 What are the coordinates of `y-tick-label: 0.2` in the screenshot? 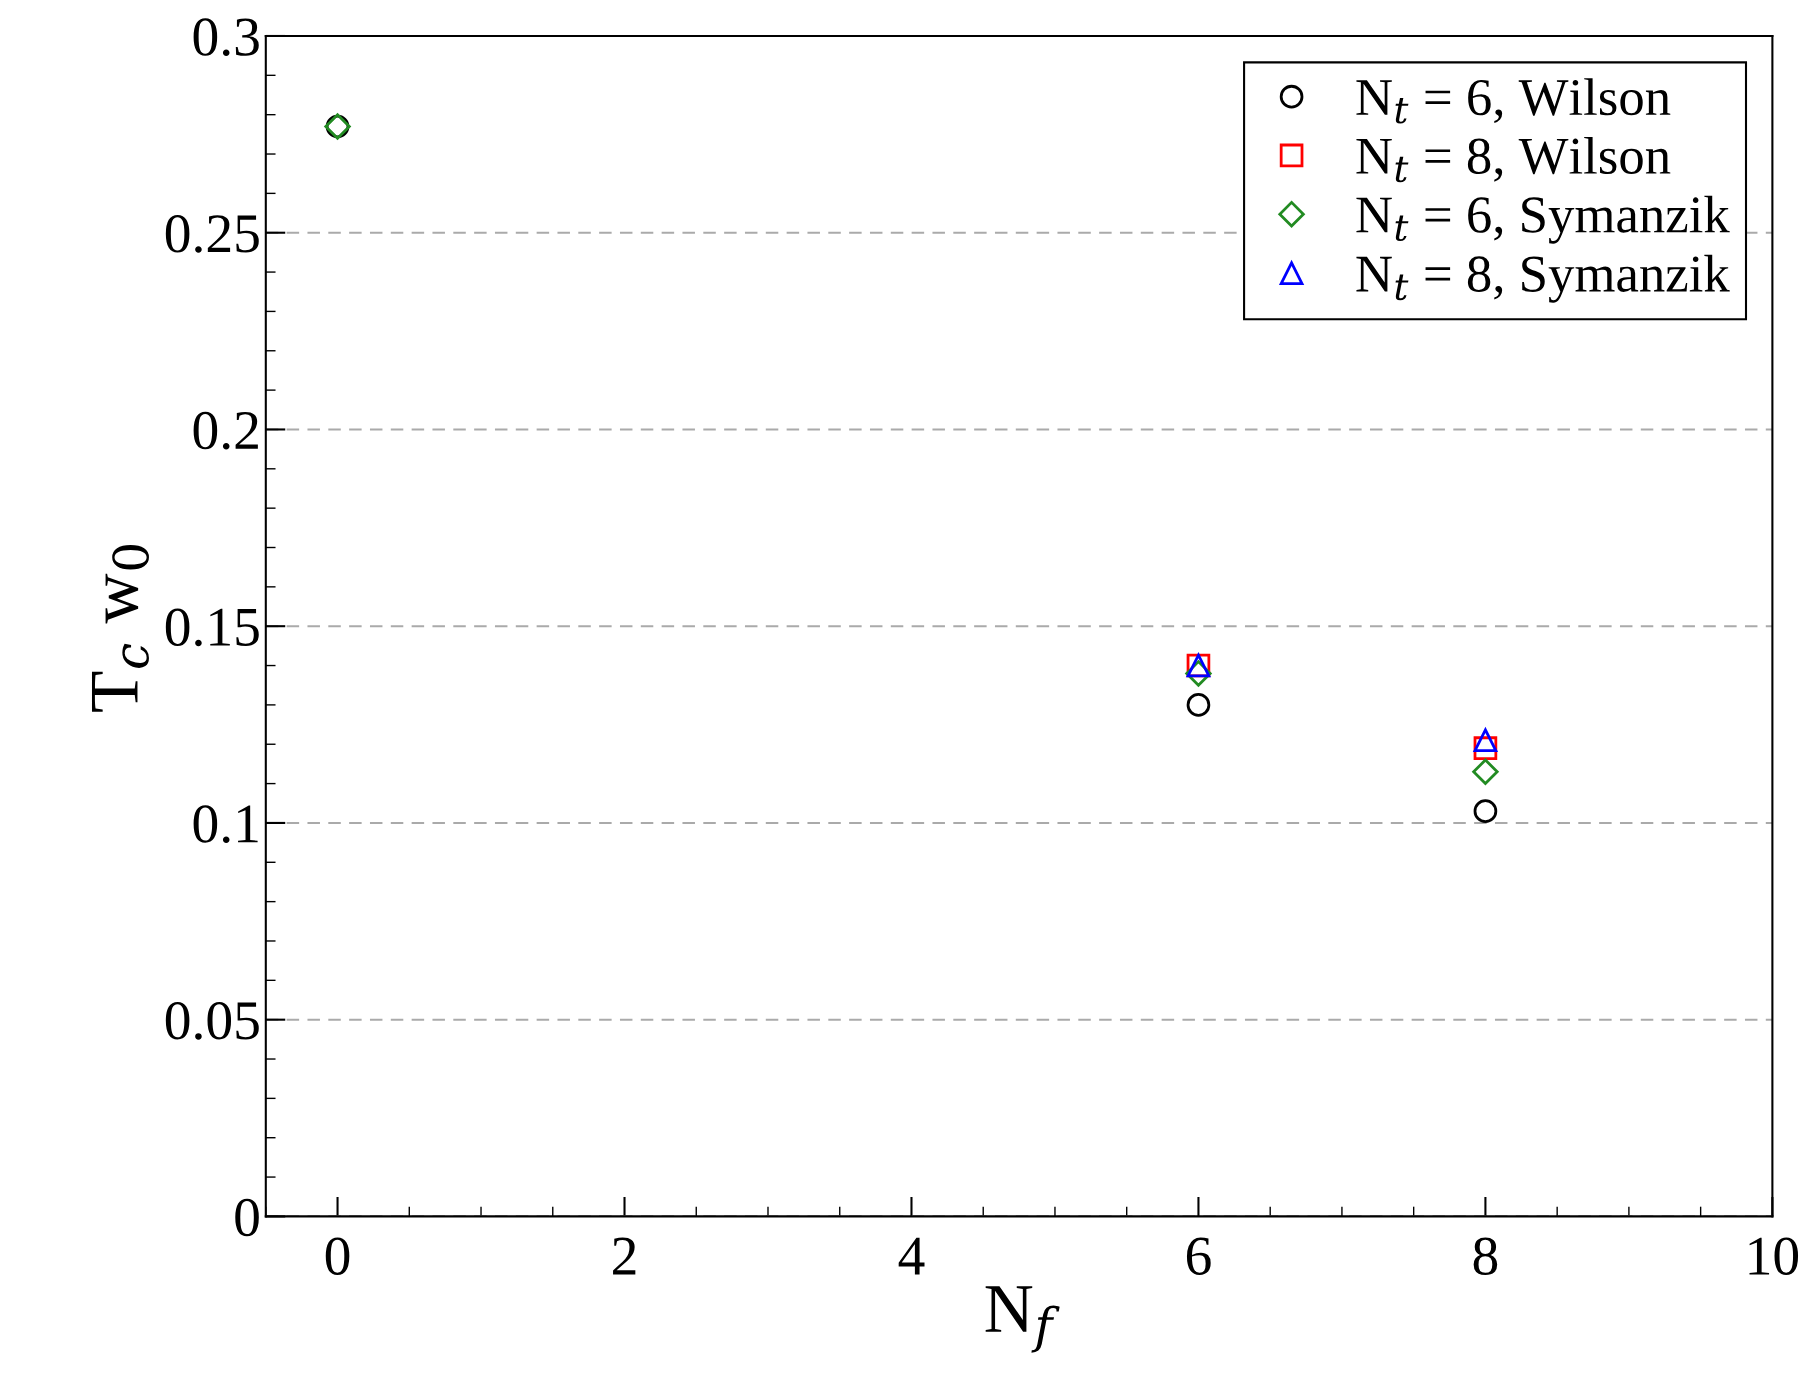 It's located at (225, 430).